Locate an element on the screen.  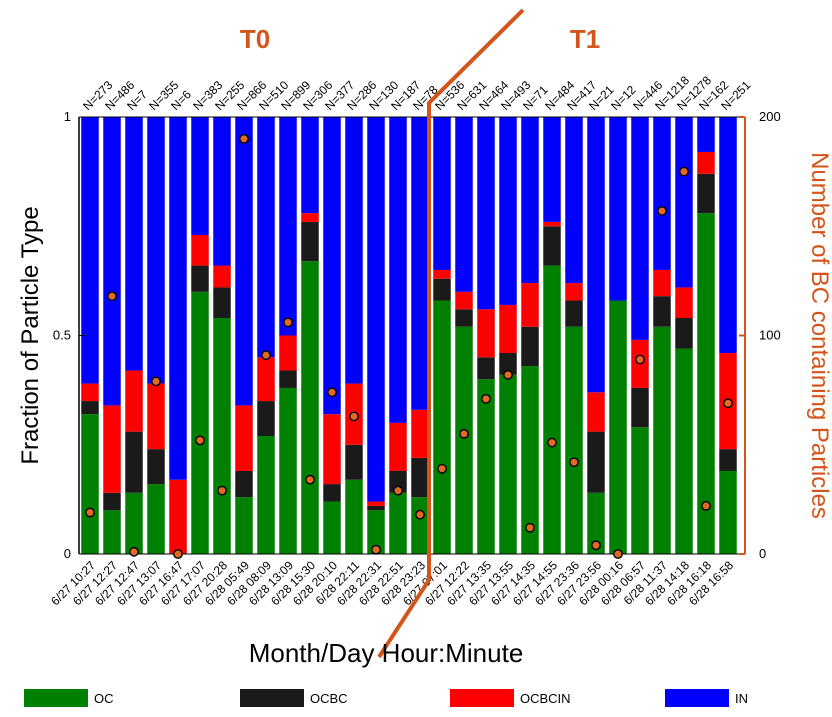
period-label-t0: T0 is located at coordinates (255, 39).